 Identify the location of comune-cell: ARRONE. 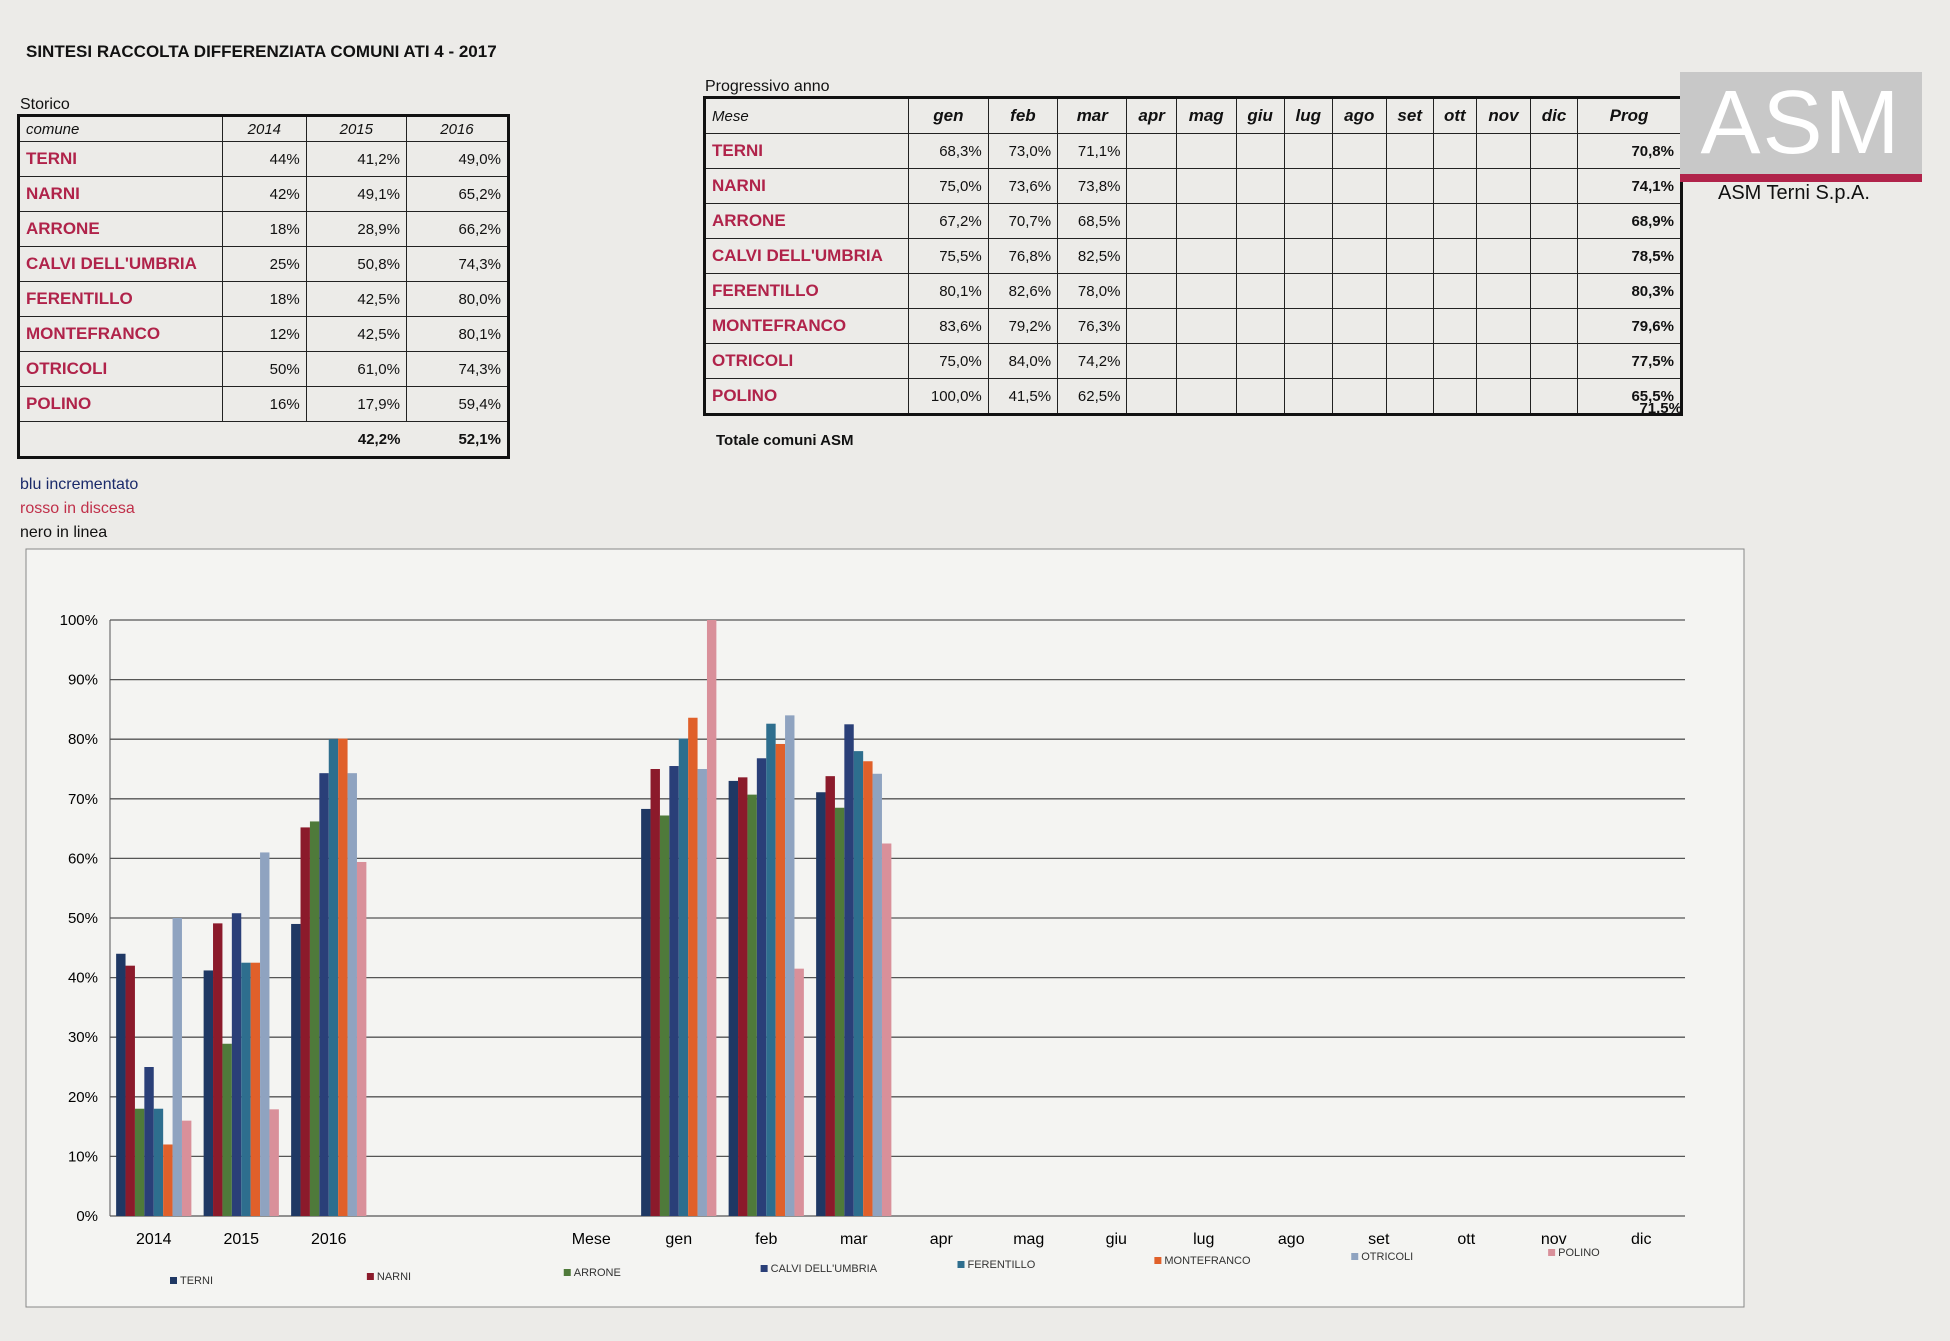
(806, 221).